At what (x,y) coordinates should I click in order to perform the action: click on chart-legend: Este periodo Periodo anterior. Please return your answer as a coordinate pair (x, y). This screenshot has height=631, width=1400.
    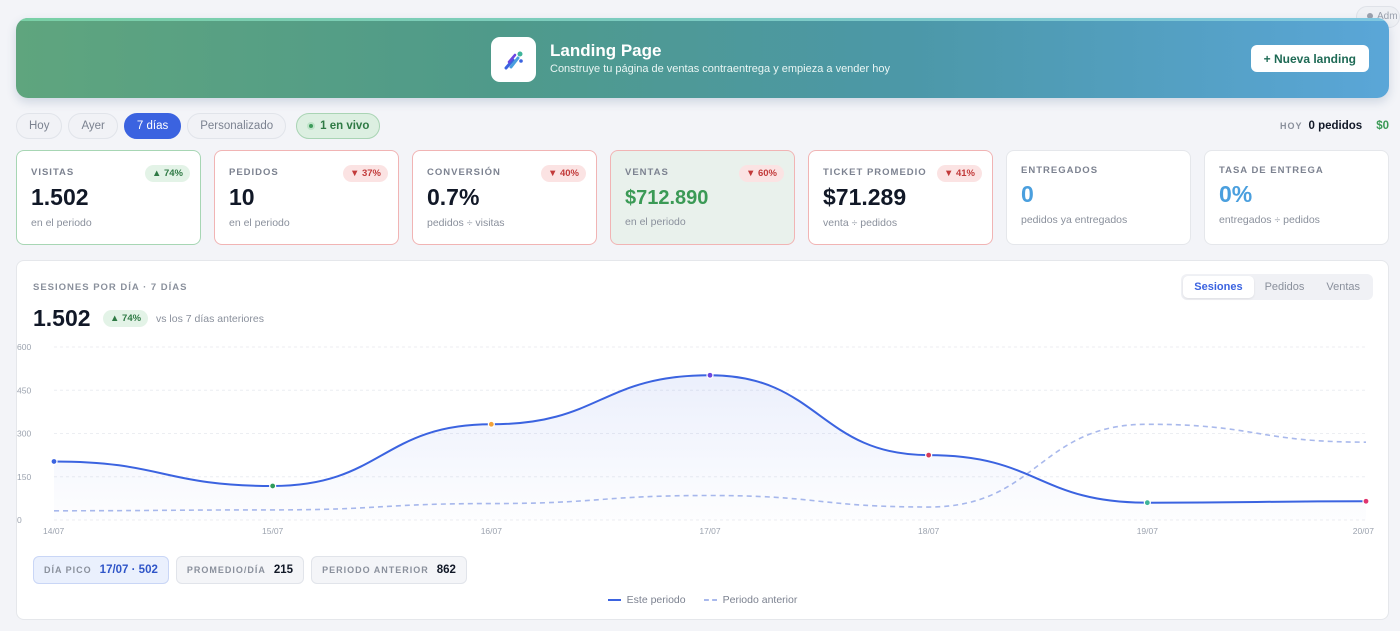
    Looking at the image, I should click on (702, 600).